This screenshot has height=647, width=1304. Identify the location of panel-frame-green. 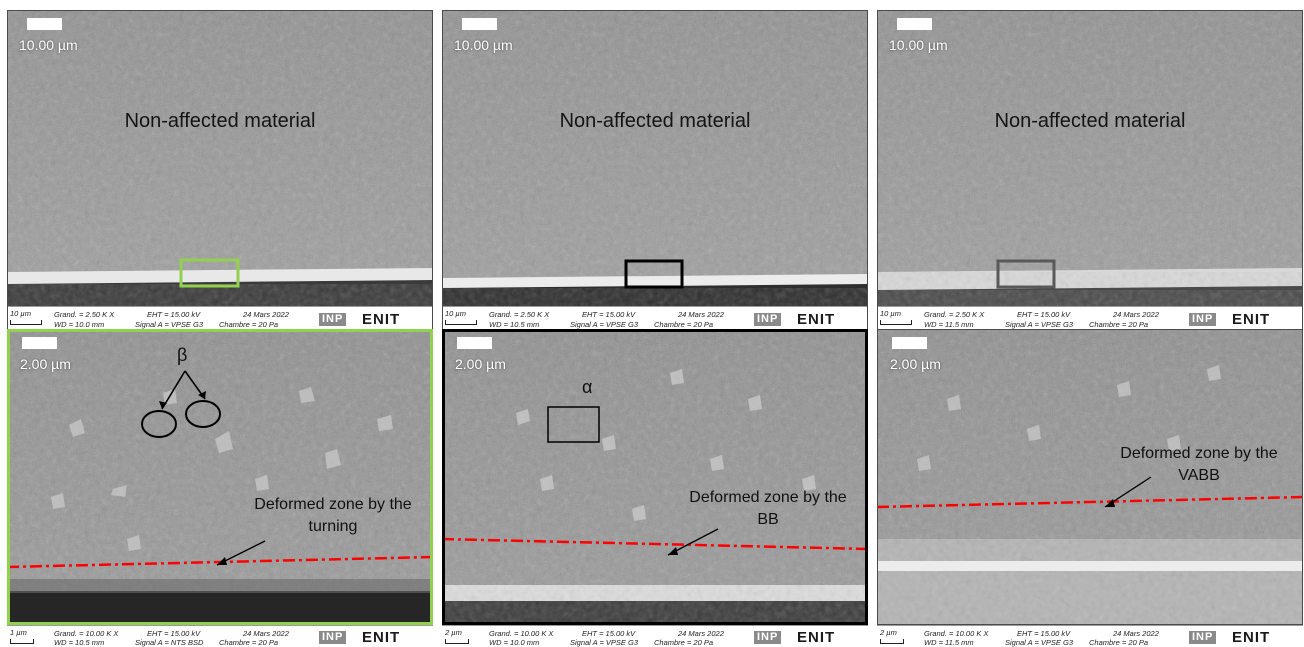
(220, 477).